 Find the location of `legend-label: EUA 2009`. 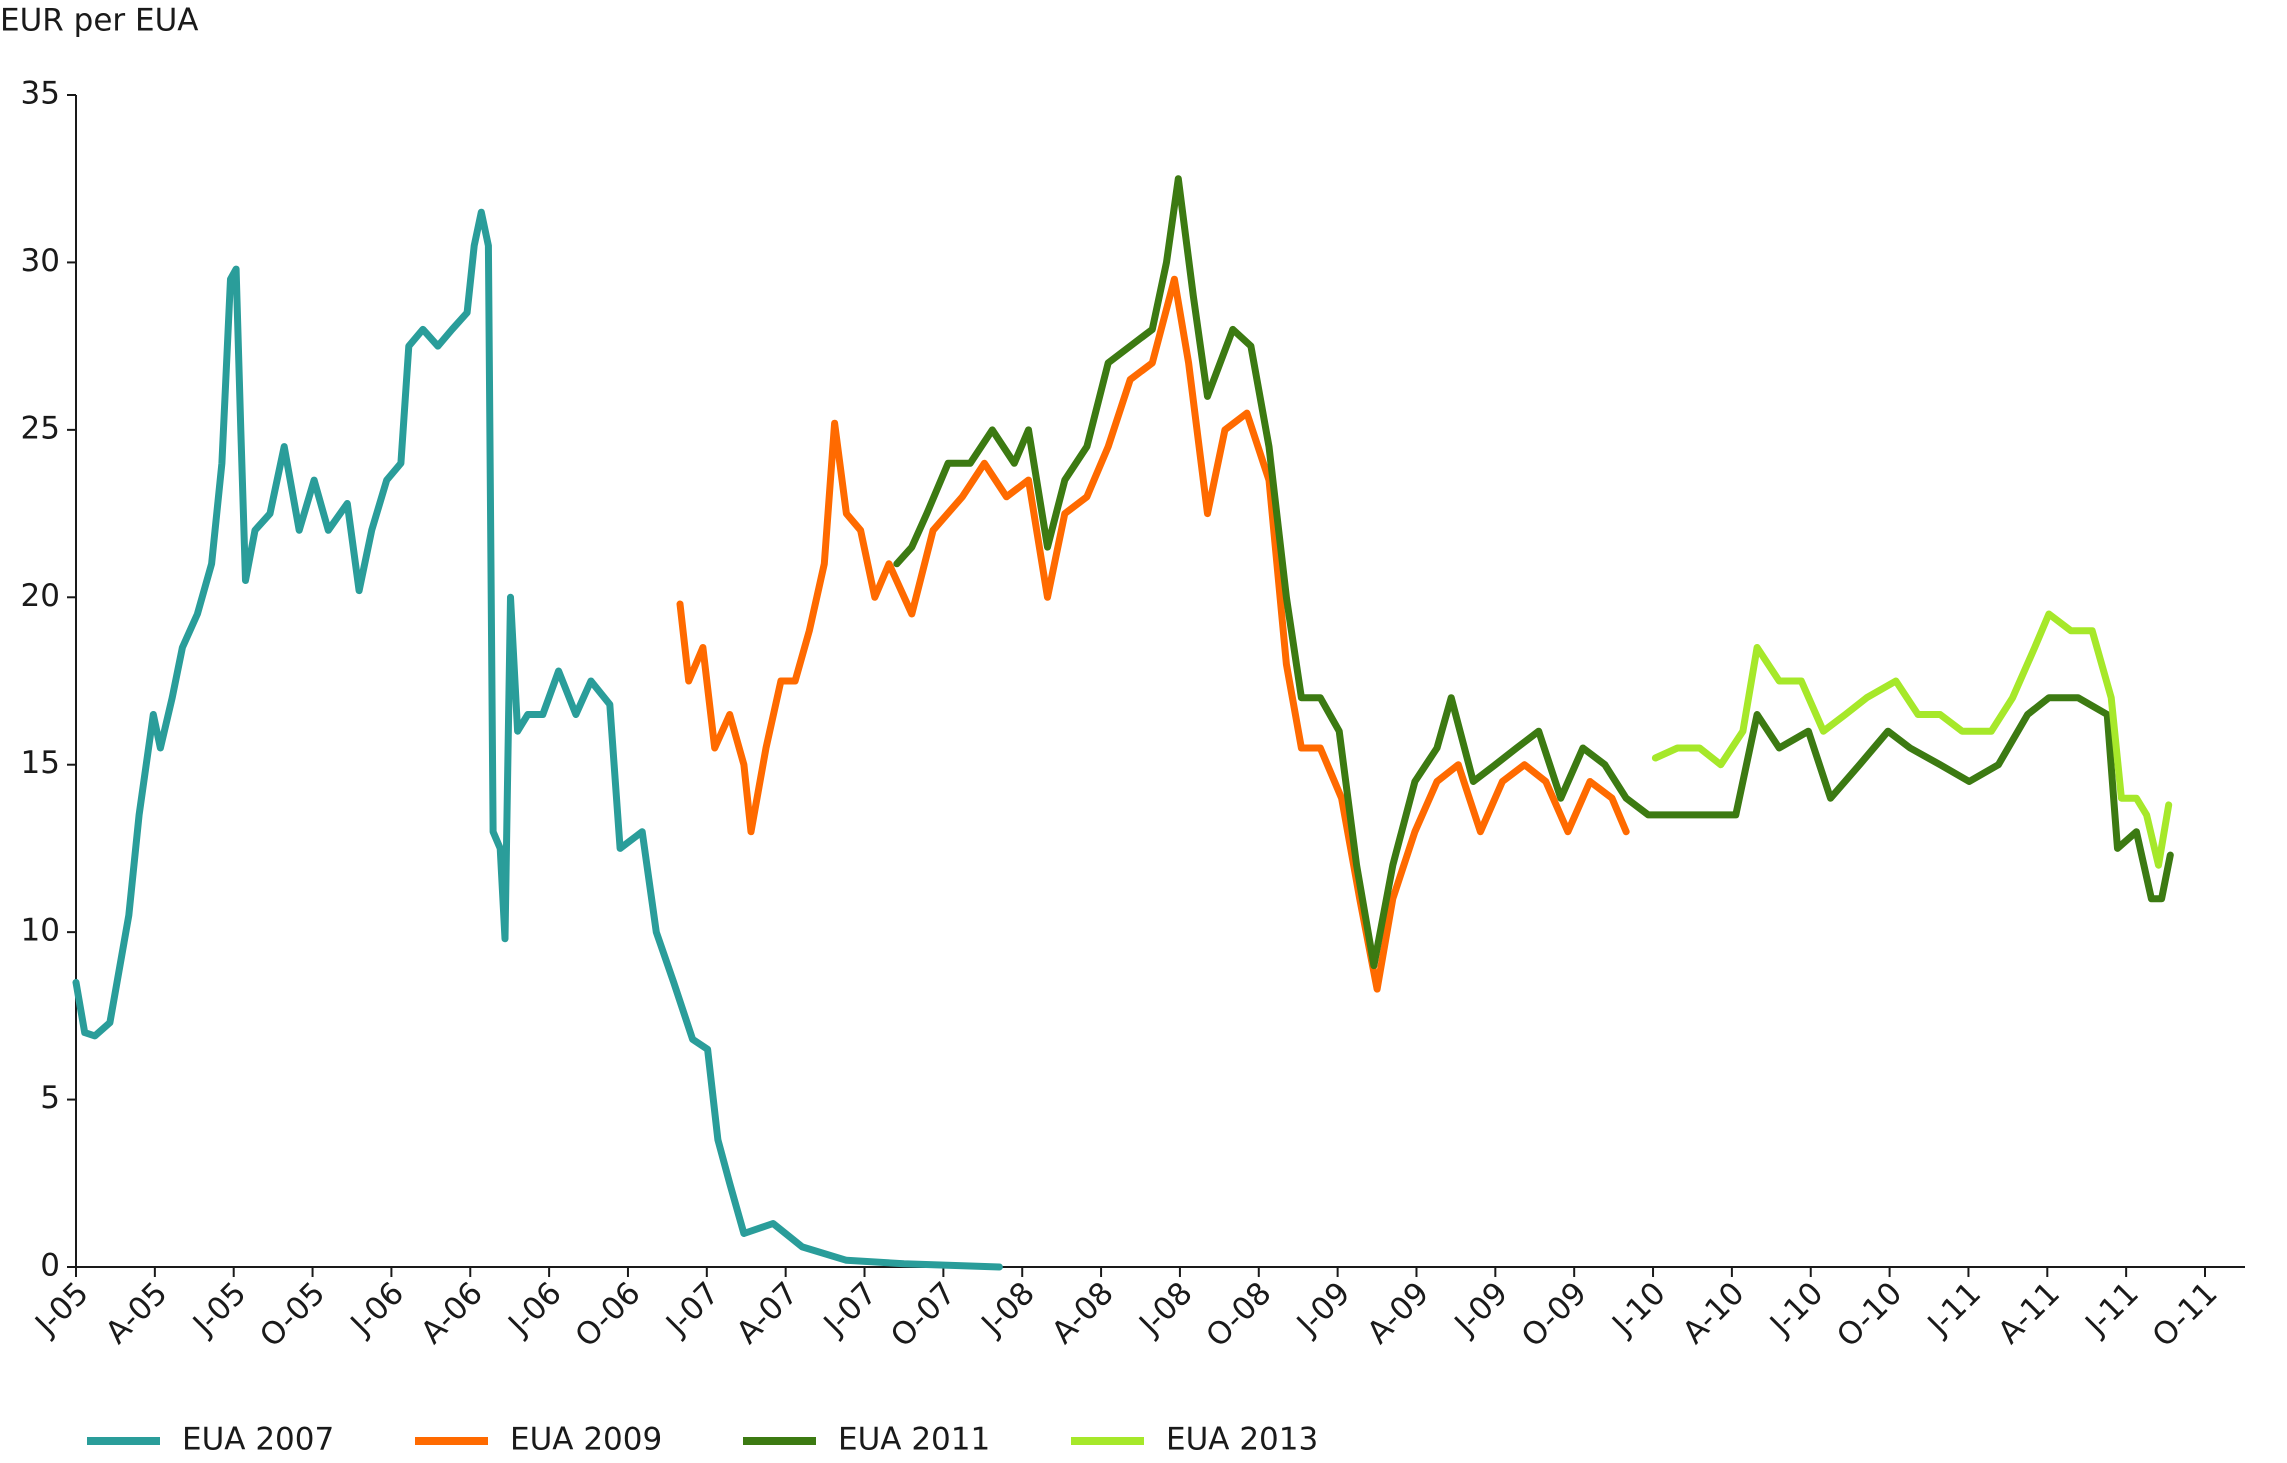

legend-label: EUA 2009 is located at coordinates (586, 1440).